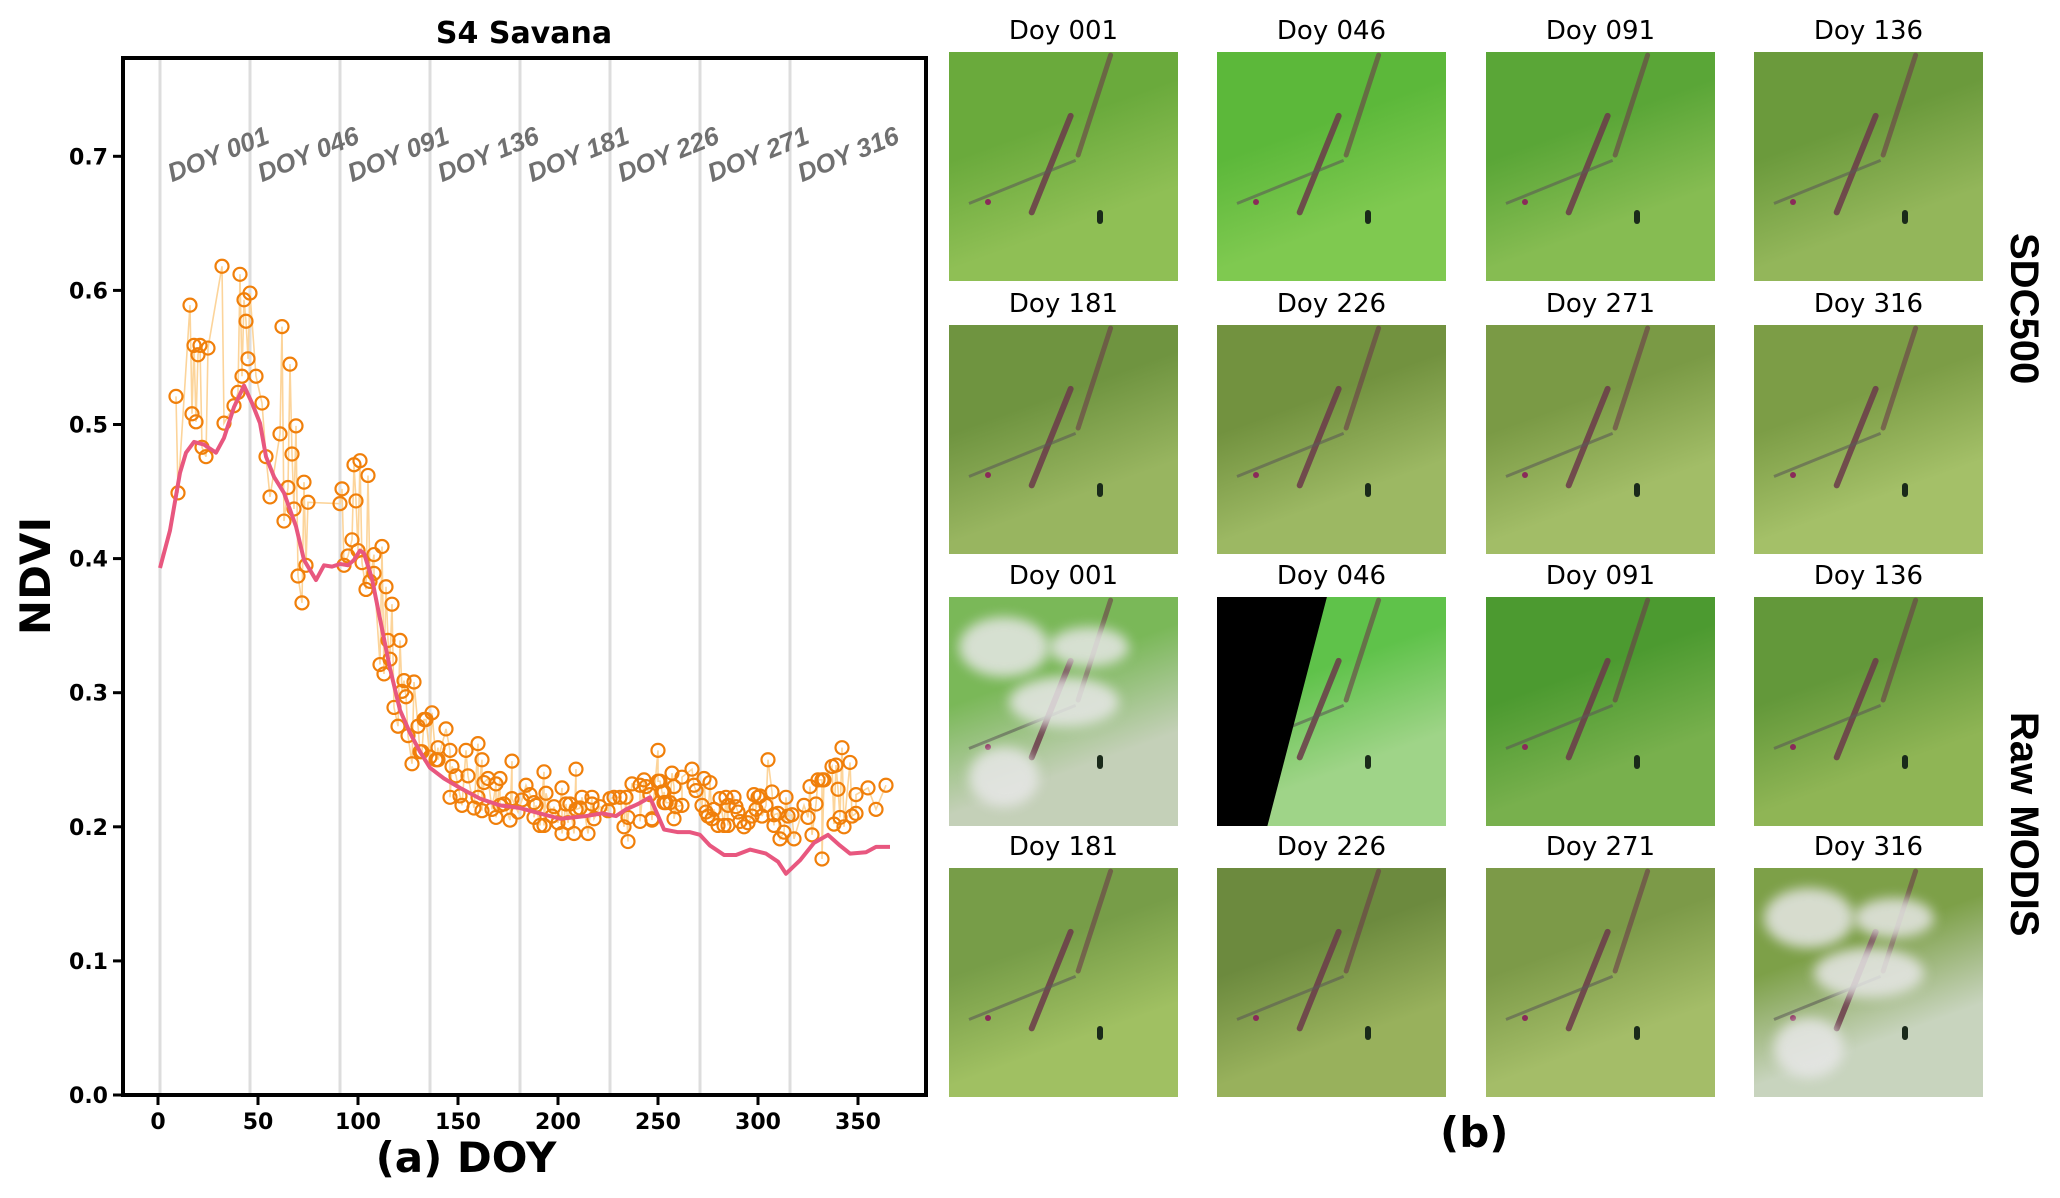 This screenshot has height=1198, width=2060. What do you see at coordinates (466, 1157) in the screenshot?
I see `x-axis-label: (a) DOY` at bounding box center [466, 1157].